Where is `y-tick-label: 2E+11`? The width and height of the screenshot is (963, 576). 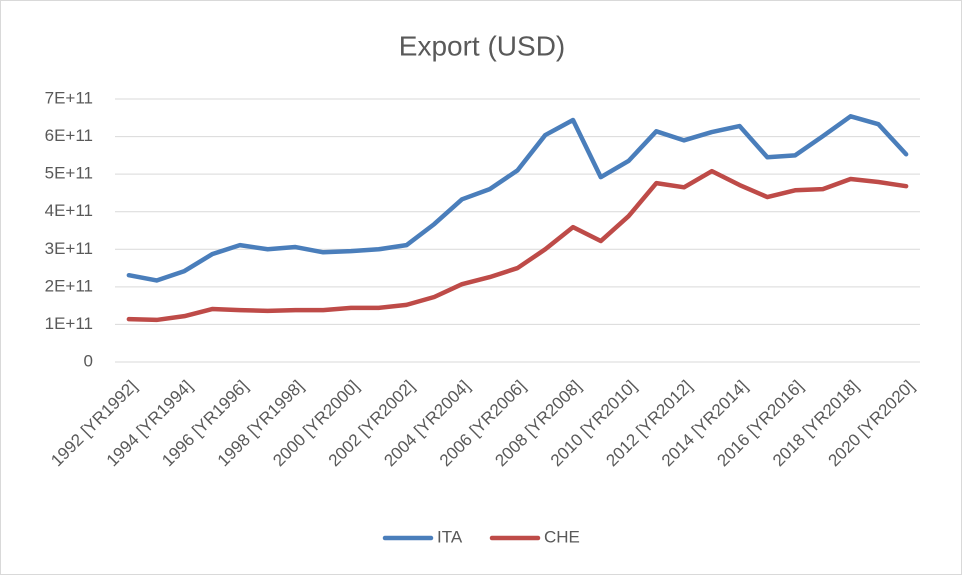 y-tick-label: 2E+11 is located at coordinates (69, 285).